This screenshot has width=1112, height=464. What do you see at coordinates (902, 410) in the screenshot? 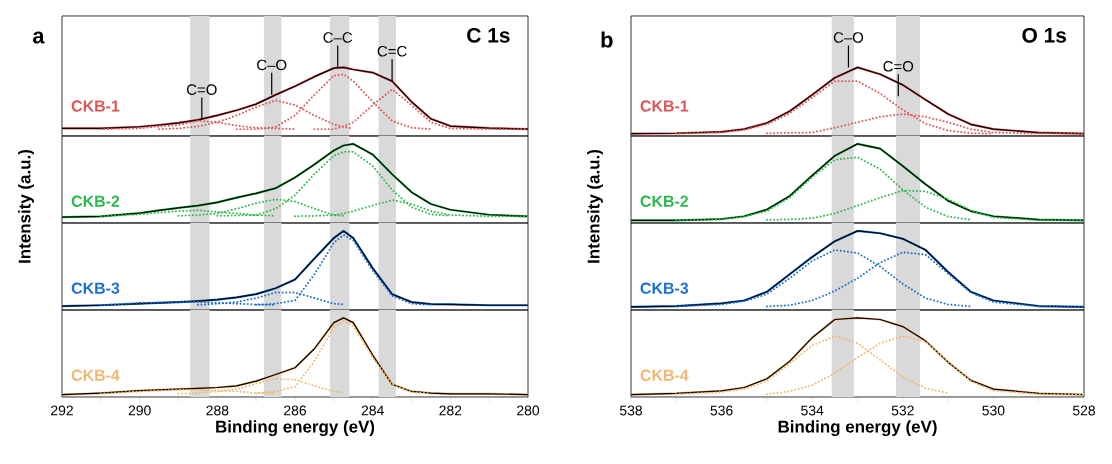
I see `x-tick-label: 532` at bounding box center [902, 410].